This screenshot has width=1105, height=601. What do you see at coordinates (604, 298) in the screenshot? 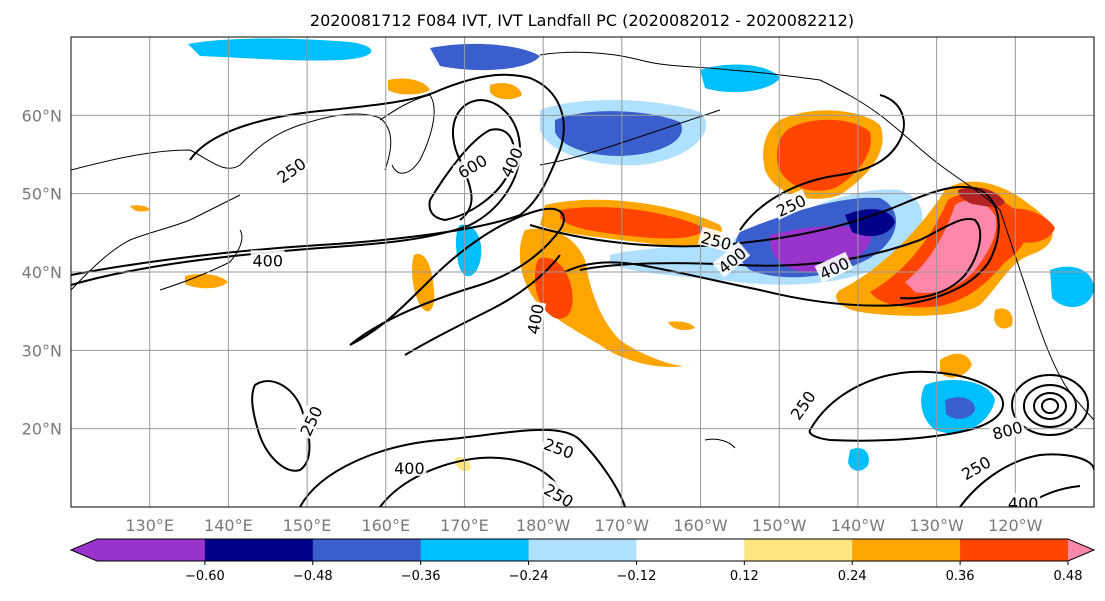
I see `shade-positive-central-pacific-orange` at bounding box center [604, 298].